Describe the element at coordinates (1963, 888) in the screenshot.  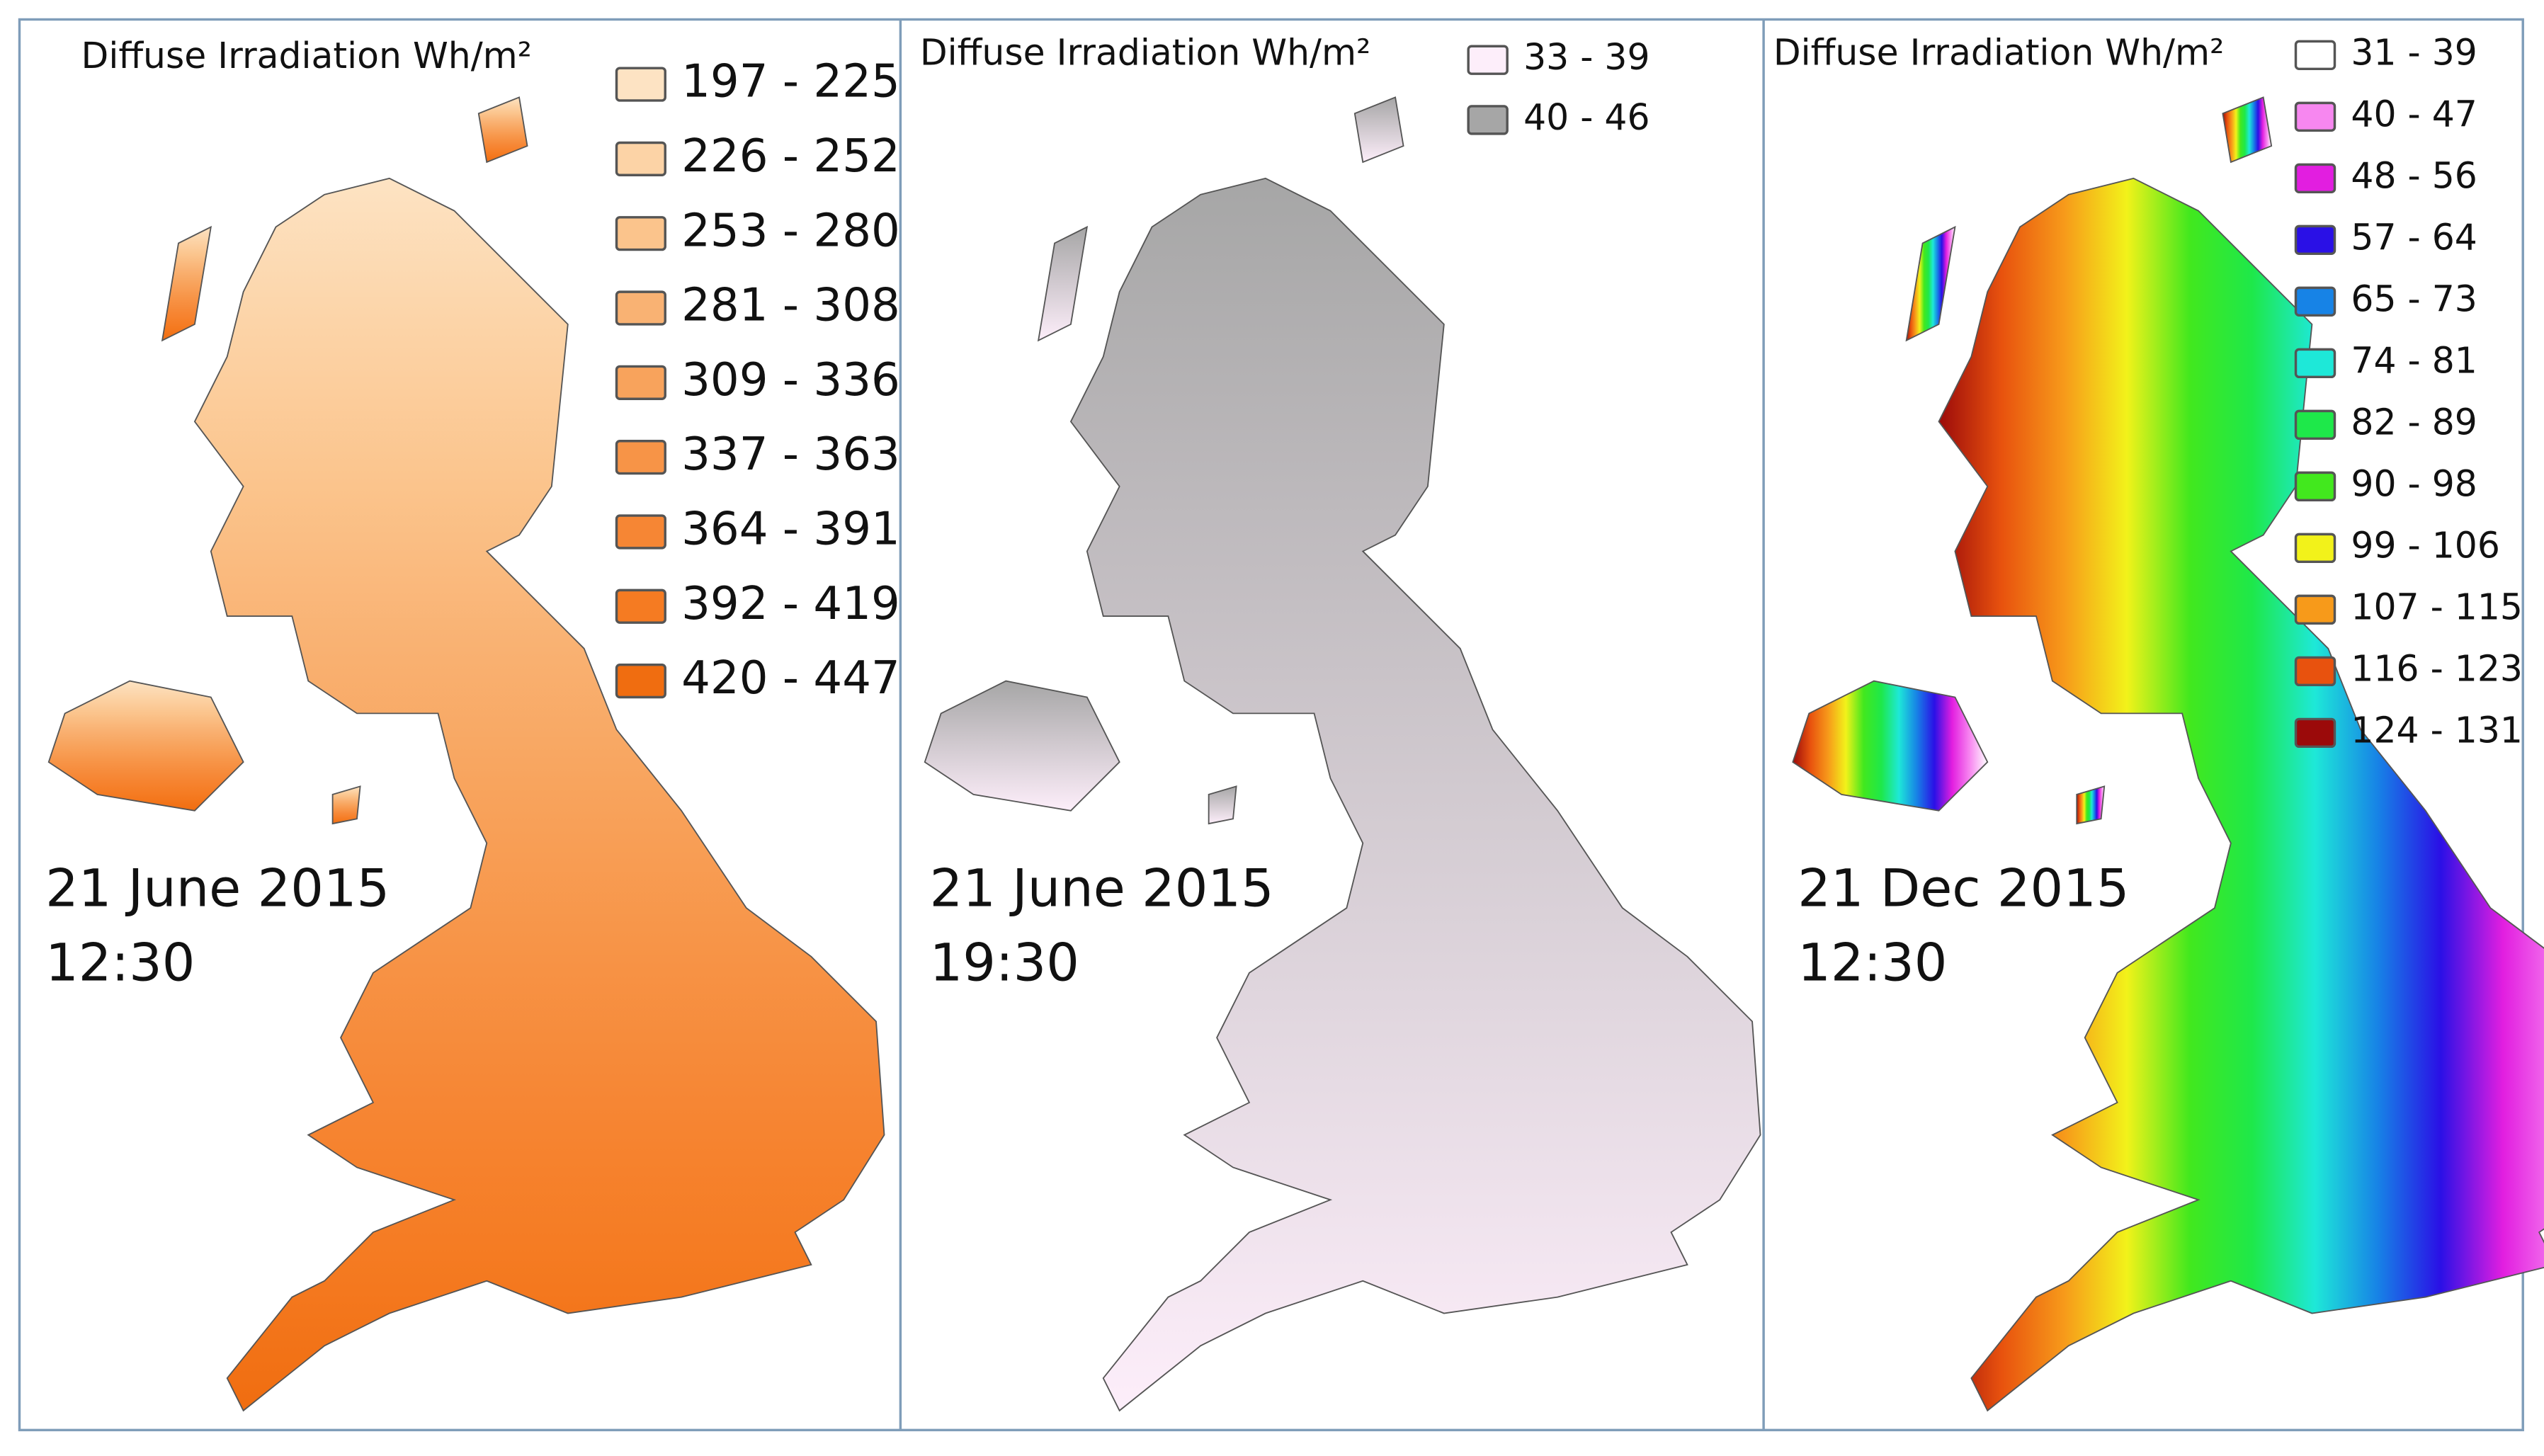
I see `date-label: 21 Dec 2015` at that location.